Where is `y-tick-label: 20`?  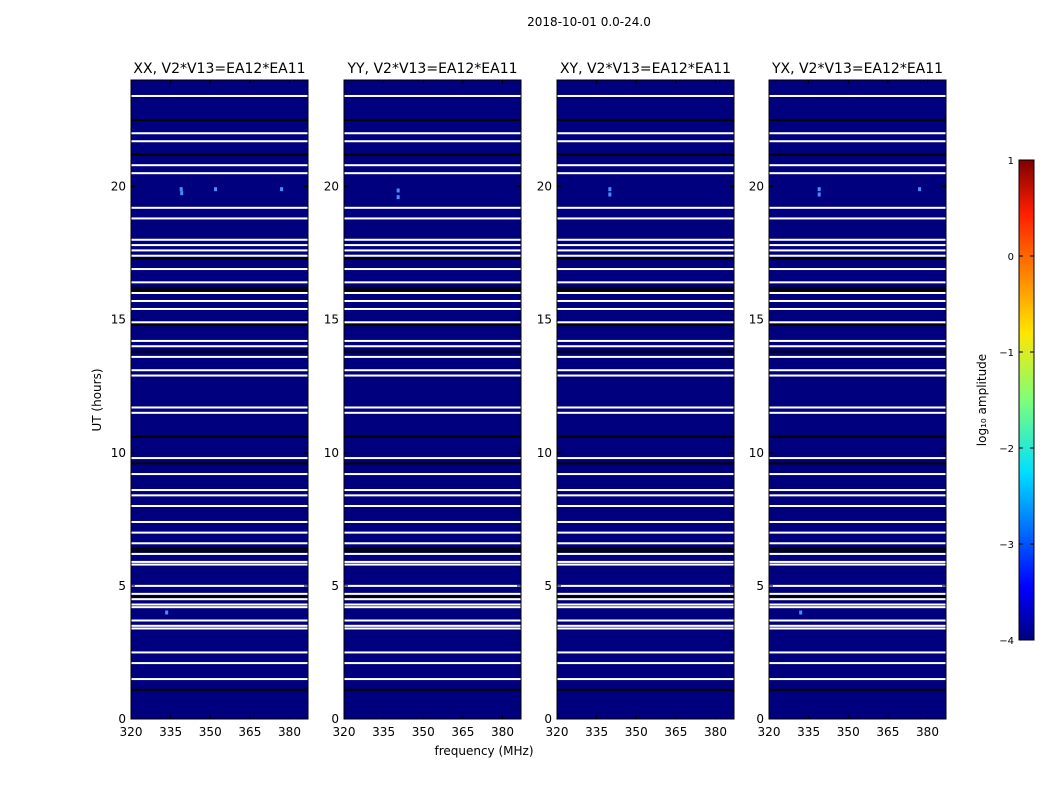
y-tick-label: 20 is located at coordinates (756, 187).